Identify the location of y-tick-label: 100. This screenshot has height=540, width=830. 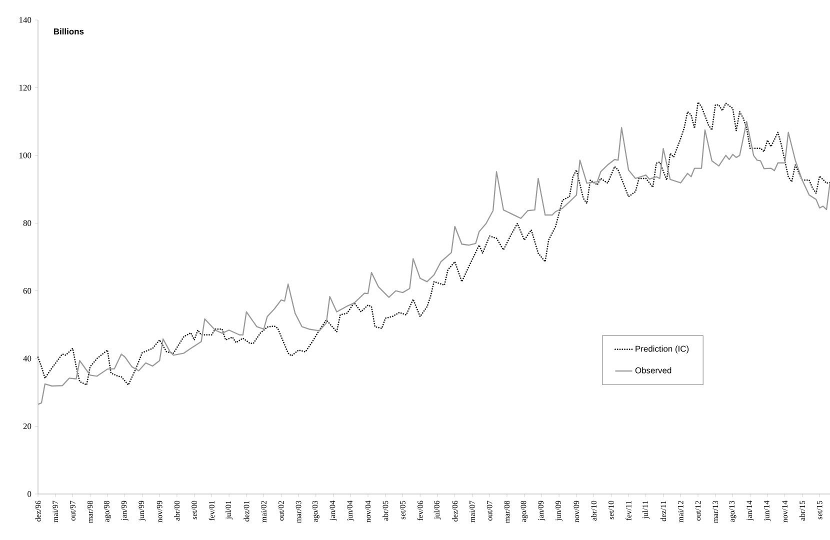
(26, 155).